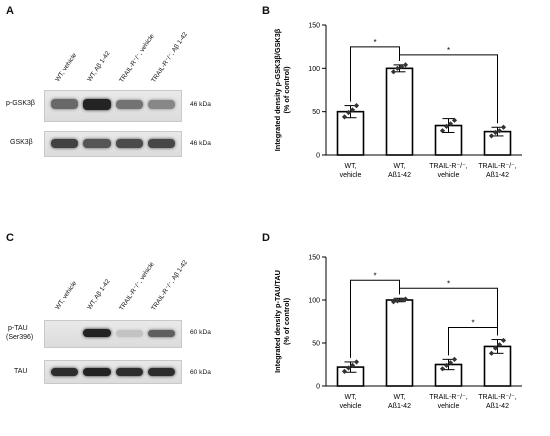 Image resolution: width=550 pixels, height=436 pixels. What do you see at coordinates (277, 89) in the screenshot?
I see `y-axis-title: Integrated density p-GSK3β/GSK3β` at bounding box center [277, 89].